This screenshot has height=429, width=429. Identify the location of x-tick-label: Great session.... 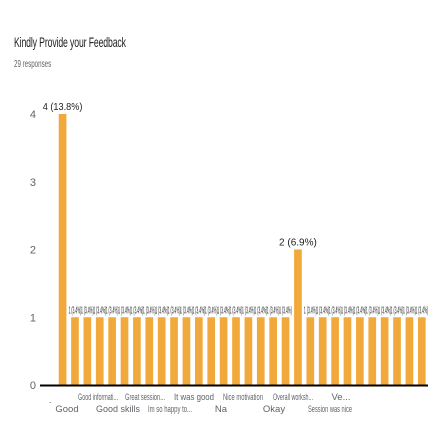
(145, 397).